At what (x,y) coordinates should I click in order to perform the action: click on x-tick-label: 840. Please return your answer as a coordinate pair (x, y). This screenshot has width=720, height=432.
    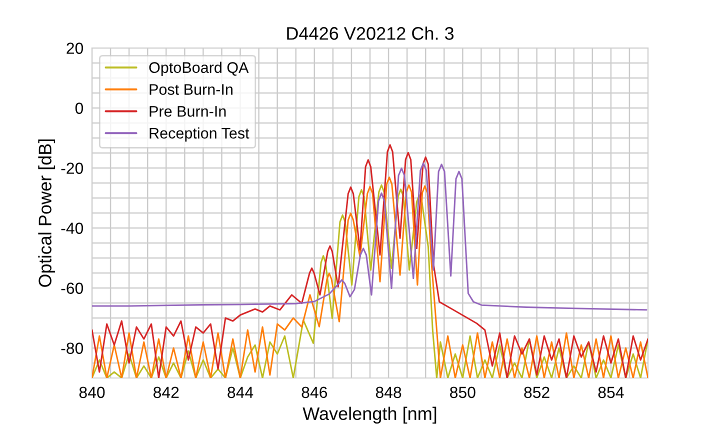
    Looking at the image, I should click on (92, 392).